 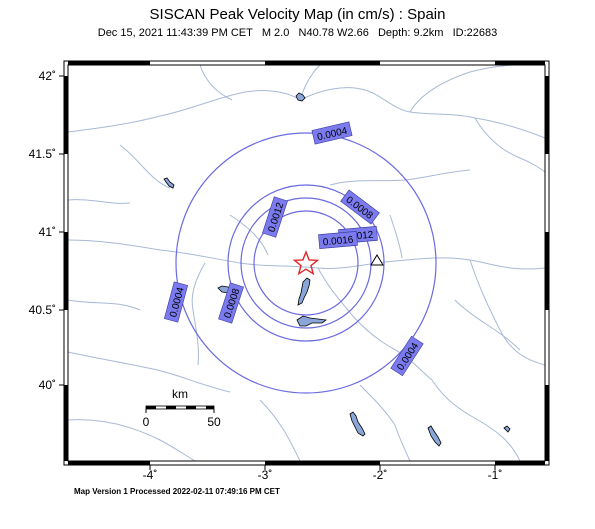 I want to click on lat-tick-label: 40.5˚, so click(x=42, y=310).